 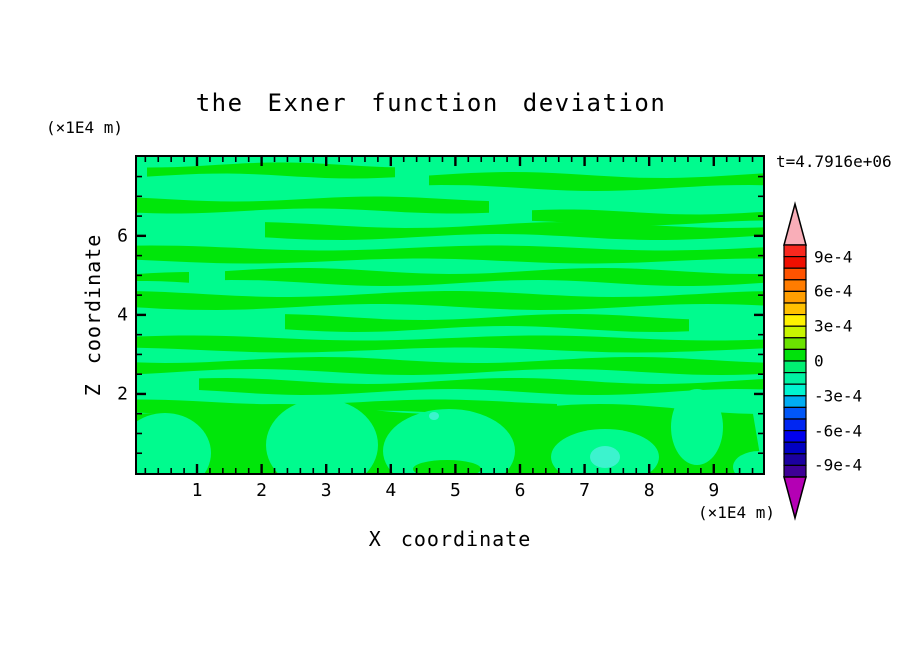 What do you see at coordinates (838, 431) in the screenshot?
I see `colorbar-tick-label: -6e-4` at bounding box center [838, 431].